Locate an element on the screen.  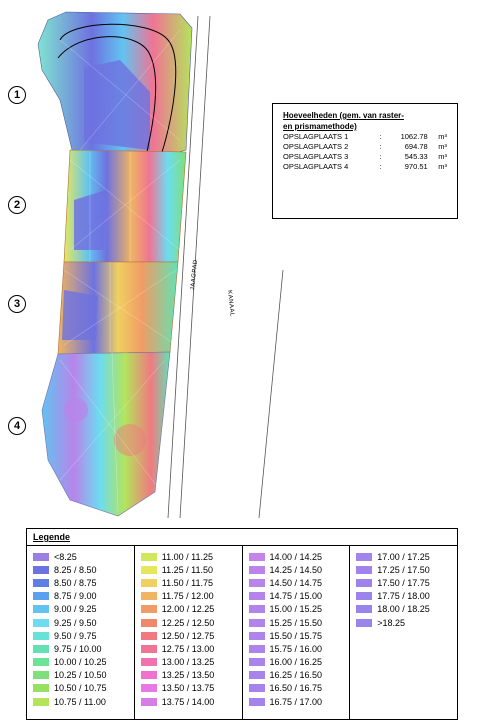
volume-row: OPSLAGPLAATS 2 : 694.78 m³ is located at coordinates (365, 147).